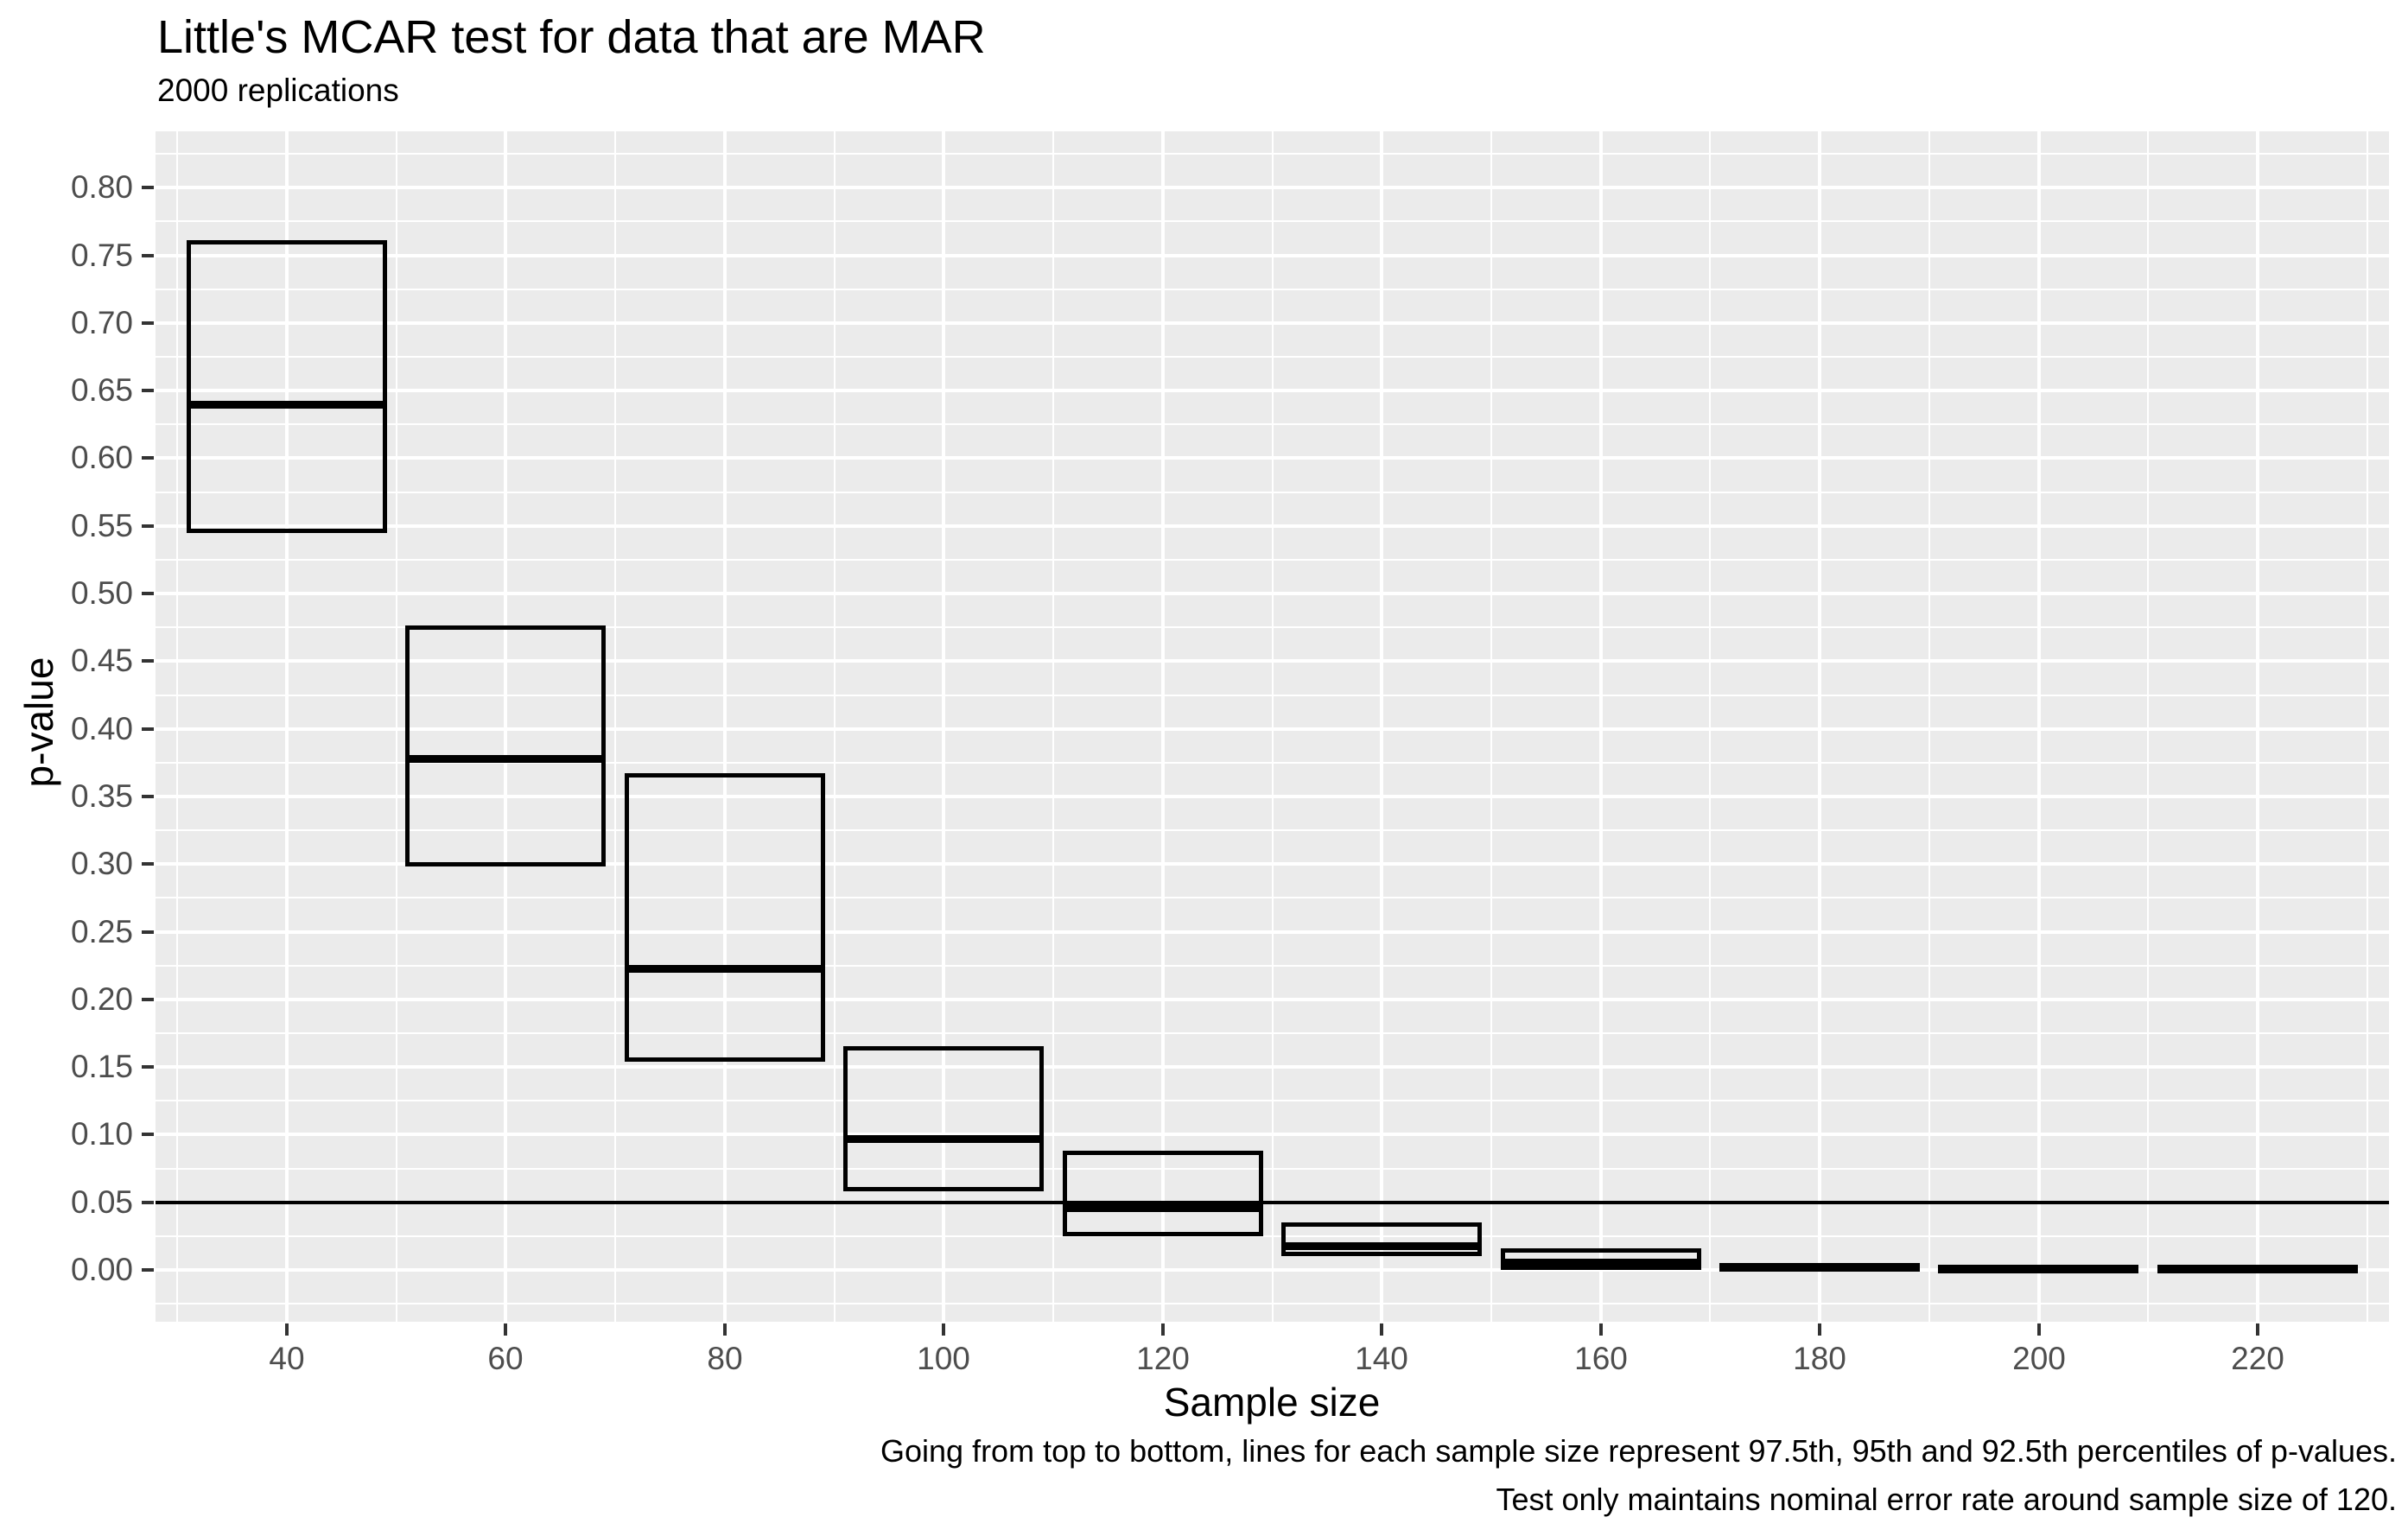 The image size is (2408, 1536). I want to click on y-axis-tick-label: 0.50, so click(101, 593).